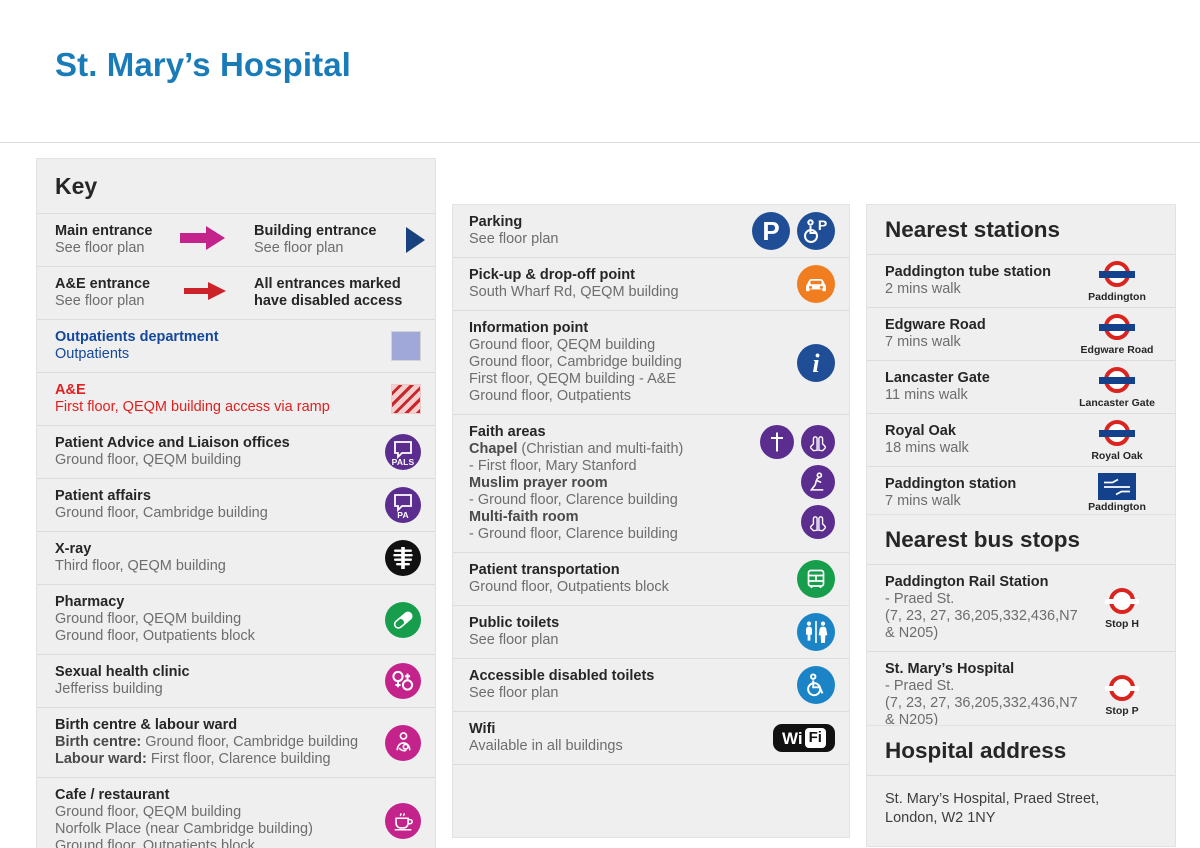 Image resolution: width=1200 pixels, height=848 pixels. What do you see at coordinates (574, 292) in the screenshot?
I see `service-row-line: South Wharf Rd, QEQM building` at bounding box center [574, 292].